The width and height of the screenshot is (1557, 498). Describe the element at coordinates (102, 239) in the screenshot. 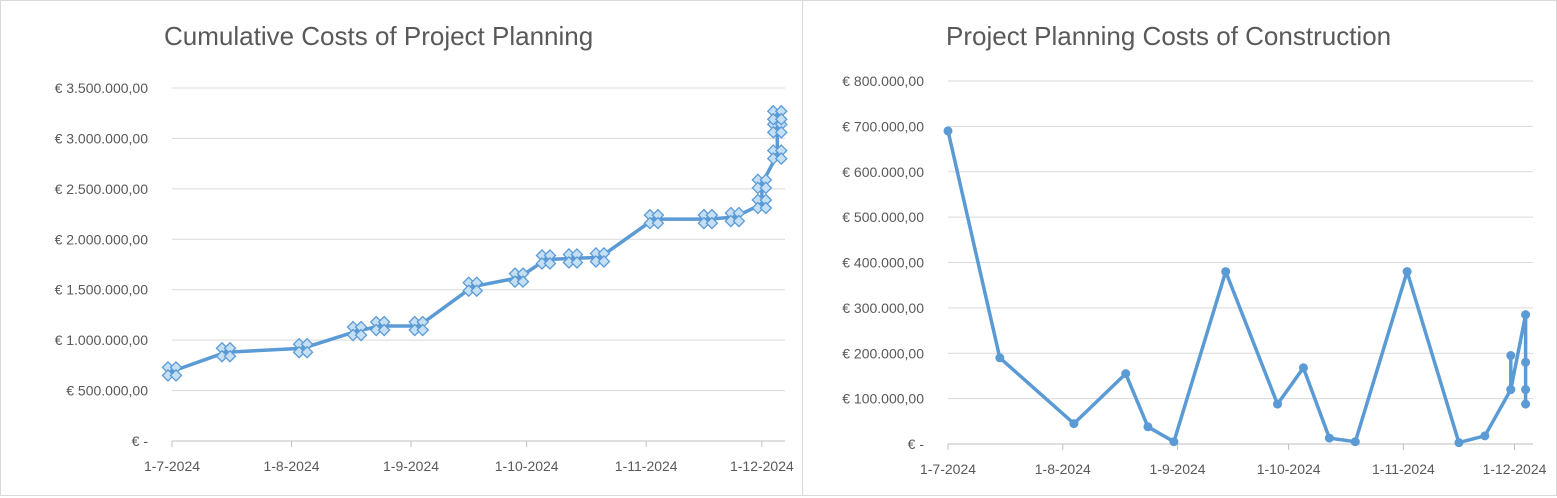

I see `y-tick-label: € 2.000.000,00` at that location.